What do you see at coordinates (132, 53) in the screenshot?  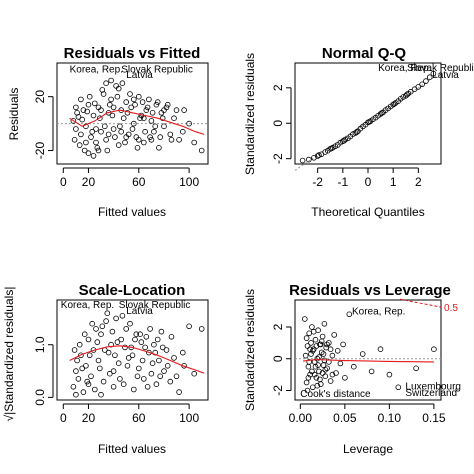 I see `panel-title: Residuals vs Fitted` at bounding box center [132, 53].